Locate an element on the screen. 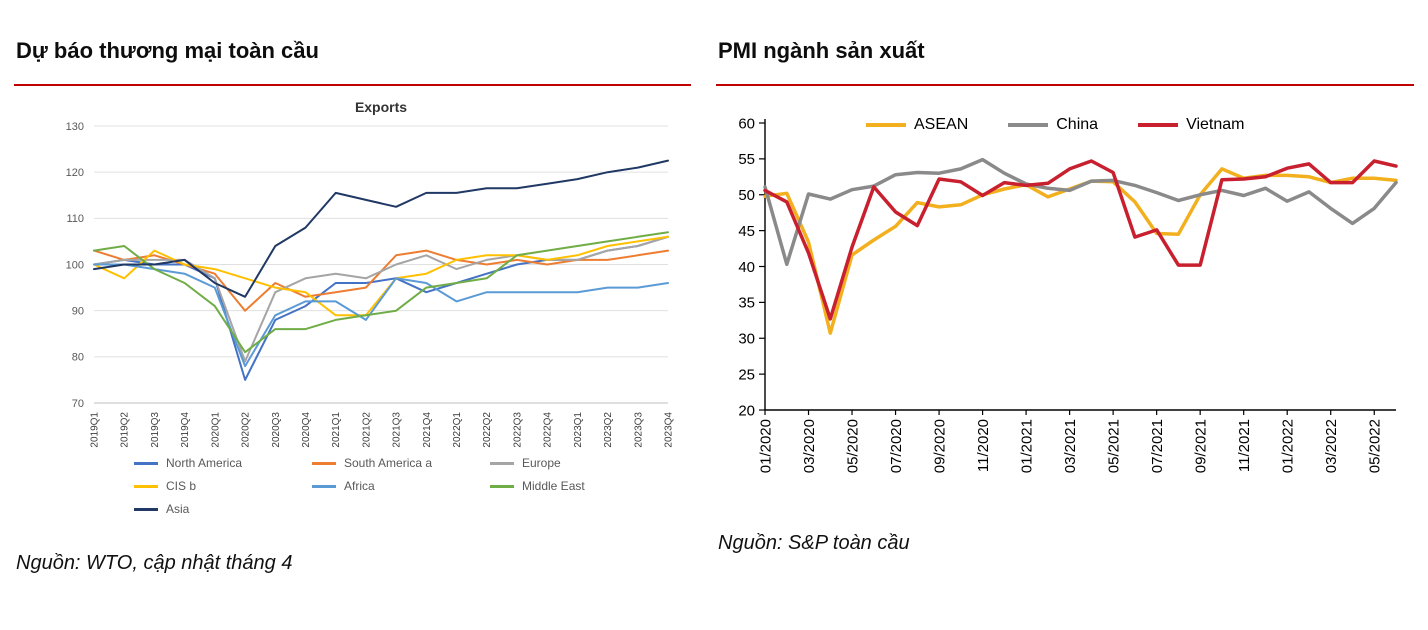  legend-item-cis-b: CIS b is located at coordinates (218, 486).